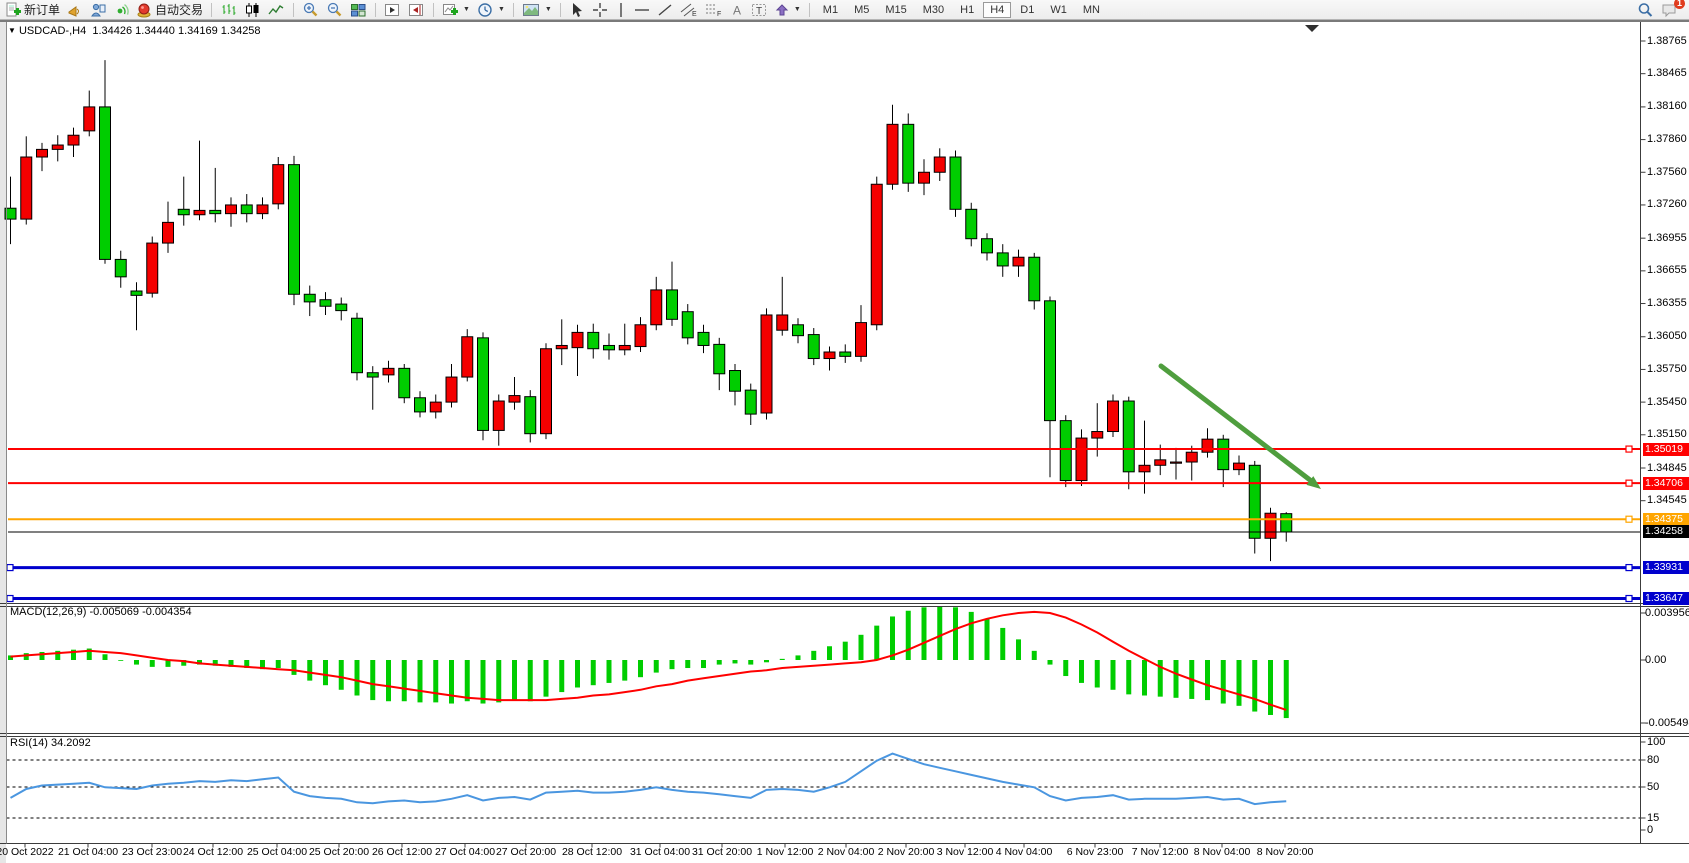 The width and height of the screenshot is (1689, 863). Describe the element at coordinates (694, 14) in the screenshot. I see `svg-text: E` at that location.